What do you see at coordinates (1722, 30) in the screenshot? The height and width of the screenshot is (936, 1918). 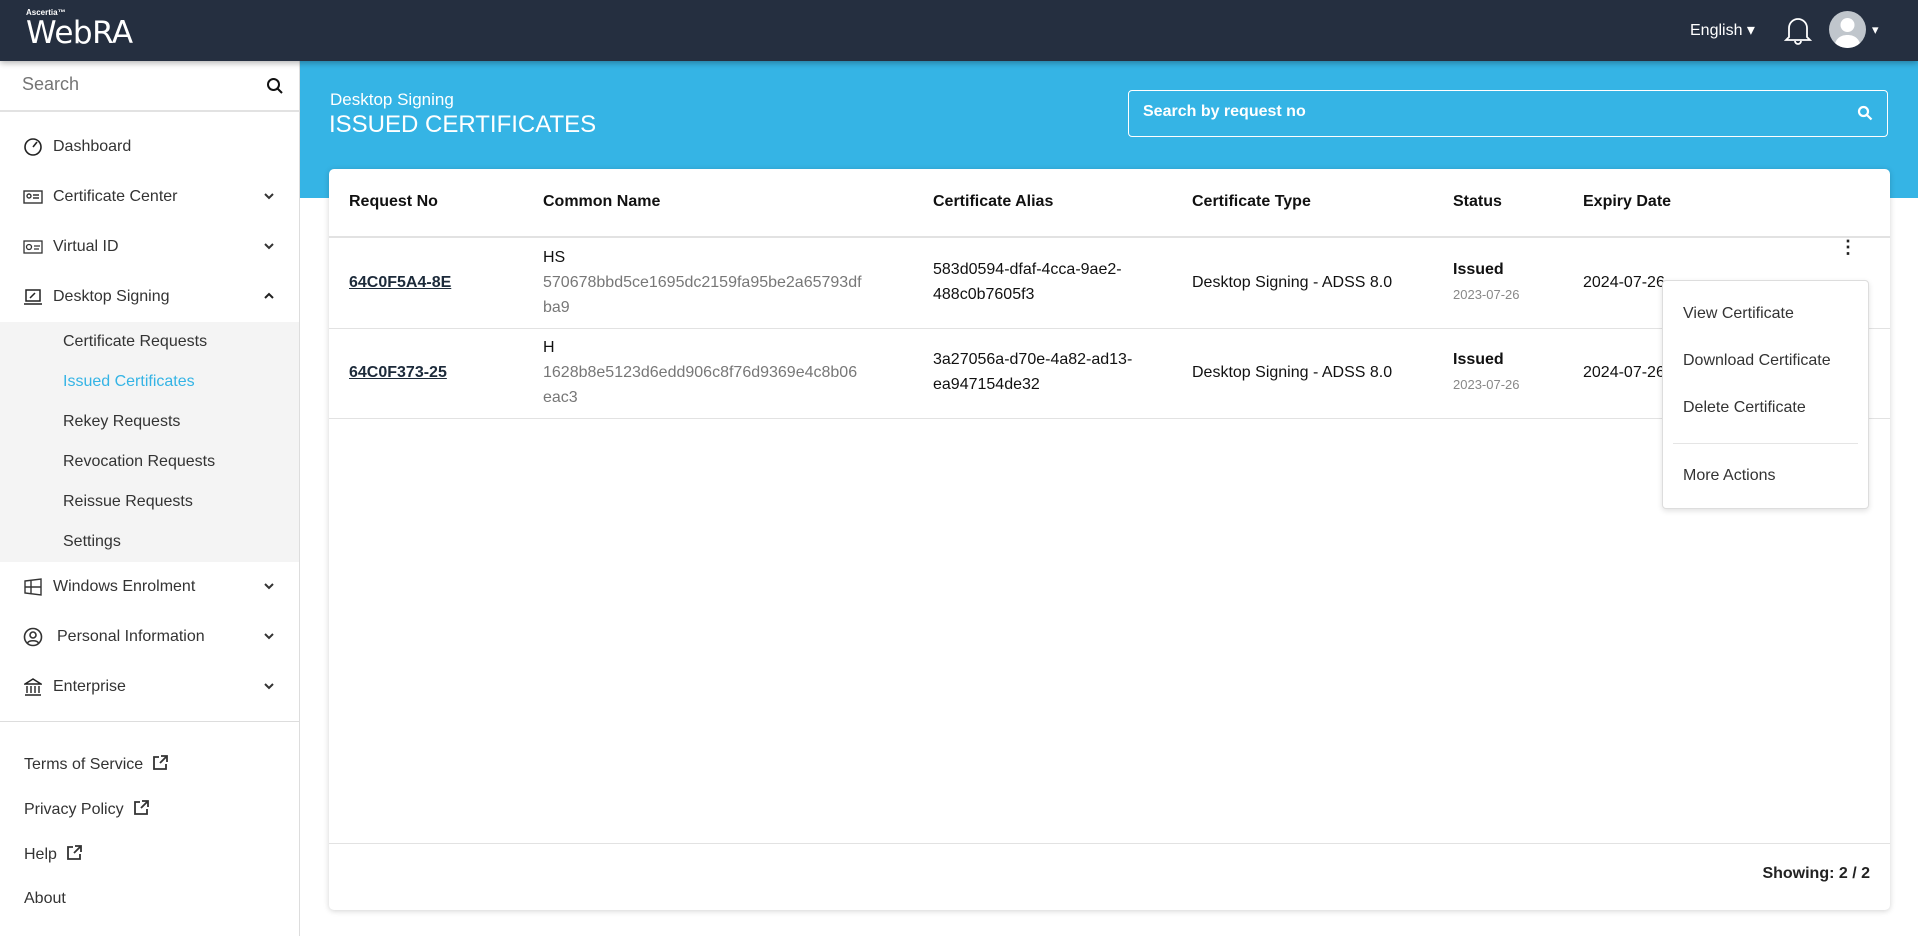 I see `language-selector: English ▾` at bounding box center [1722, 30].